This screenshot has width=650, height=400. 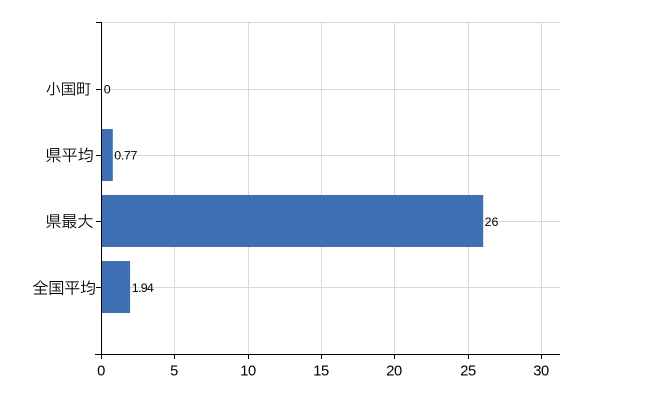 I want to click on svg-text: 20, so click(x=394, y=372).